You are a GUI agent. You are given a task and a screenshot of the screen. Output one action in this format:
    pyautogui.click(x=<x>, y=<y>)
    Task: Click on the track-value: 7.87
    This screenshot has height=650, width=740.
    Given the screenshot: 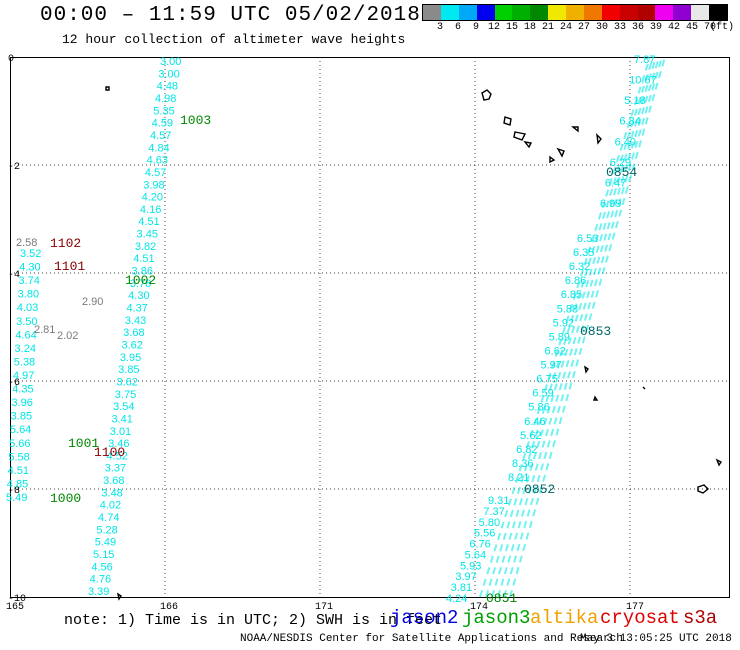 What is the action you would take?
    pyautogui.click(x=644, y=60)
    